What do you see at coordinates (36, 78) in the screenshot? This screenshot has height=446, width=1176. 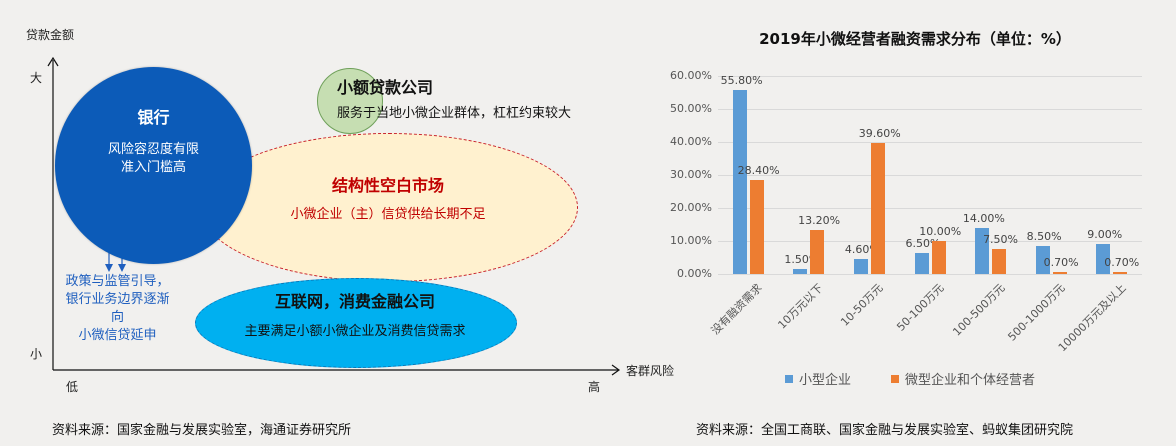 I see `y-axis-high-label: 大` at bounding box center [36, 78].